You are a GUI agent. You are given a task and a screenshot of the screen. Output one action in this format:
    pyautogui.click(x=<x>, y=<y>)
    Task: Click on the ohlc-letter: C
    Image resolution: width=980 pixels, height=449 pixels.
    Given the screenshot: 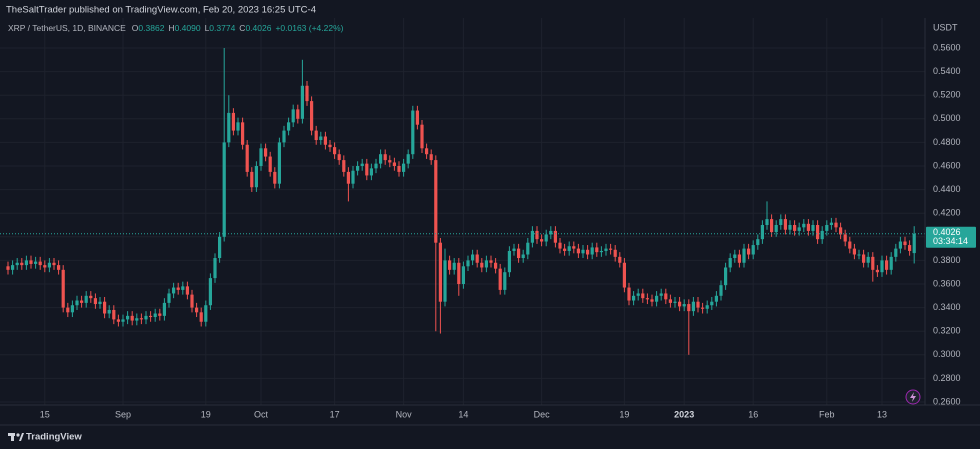 What is the action you would take?
    pyautogui.click(x=242, y=28)
    